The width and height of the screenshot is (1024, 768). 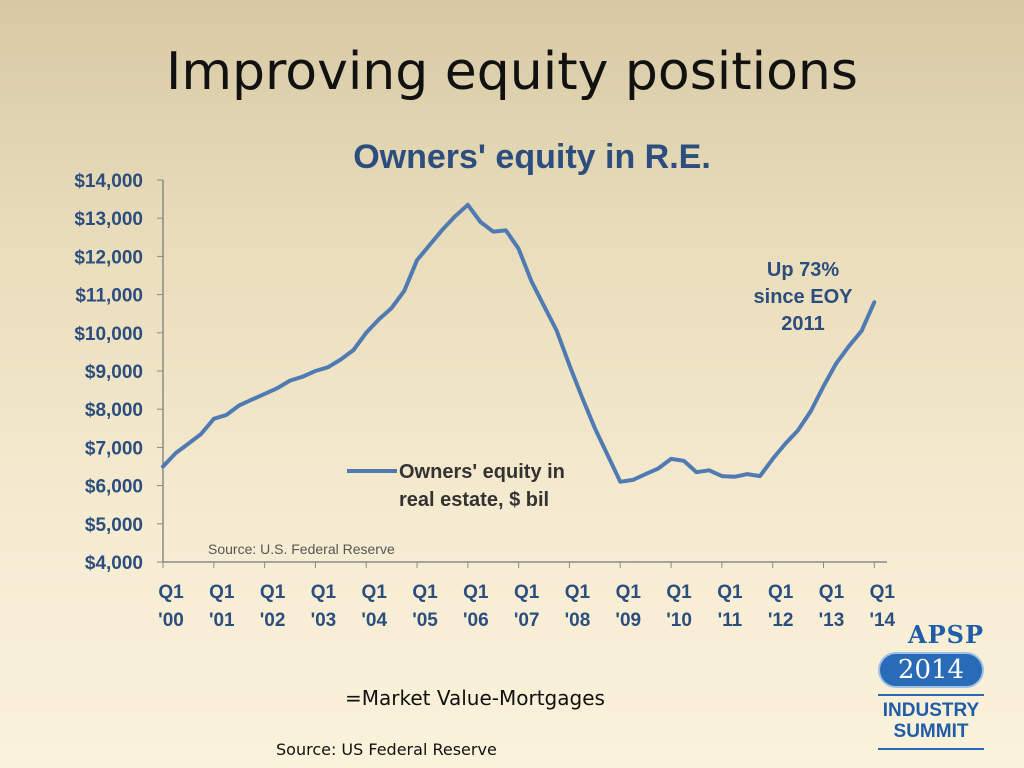 I want to click on chart-legend: Owners' equity in real estate, $ bil, so click(x=456, y=486).